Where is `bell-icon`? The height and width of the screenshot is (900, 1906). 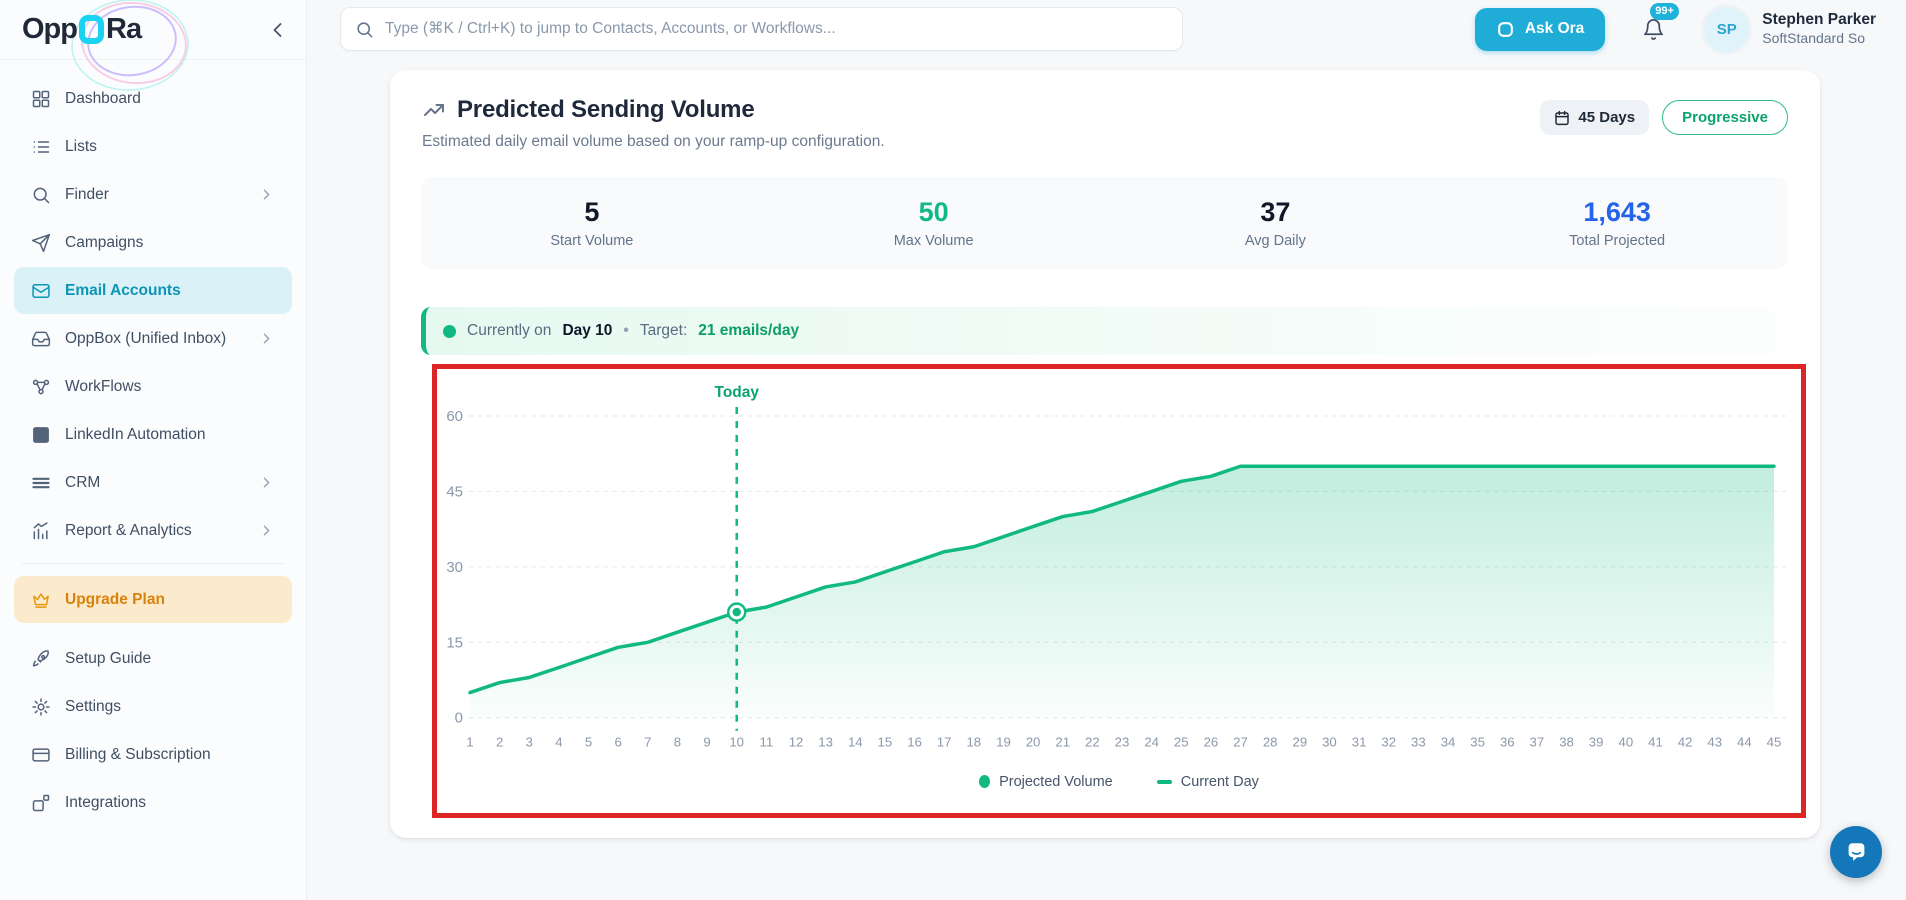
bell-icon is located at coordinates (1654, 29).